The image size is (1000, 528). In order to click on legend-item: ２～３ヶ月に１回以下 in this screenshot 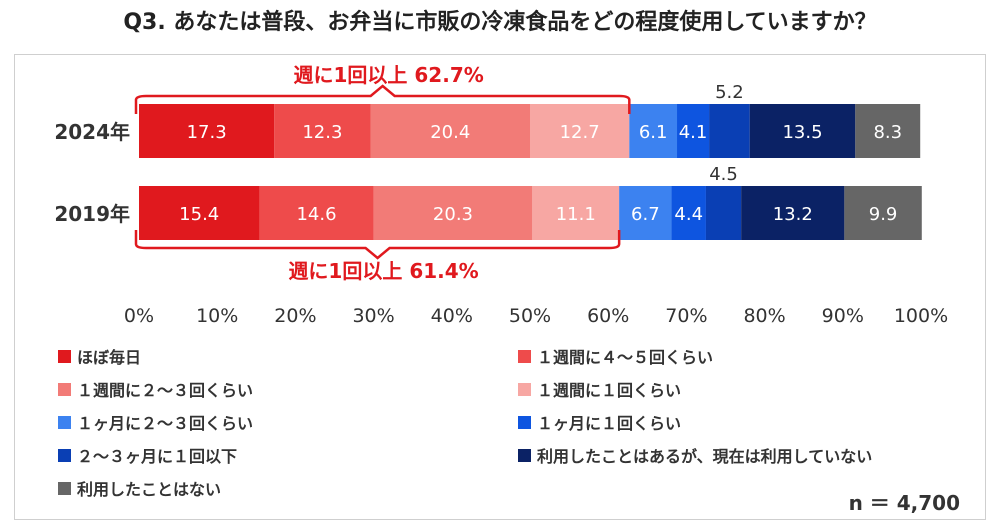, I will do `click(147, 455)`.